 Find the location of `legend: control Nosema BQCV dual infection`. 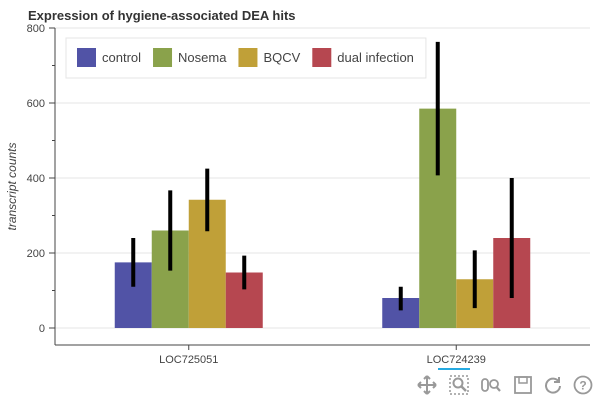

legend: control Nosema BQCV dual infection is located at coordinates (246, 58).